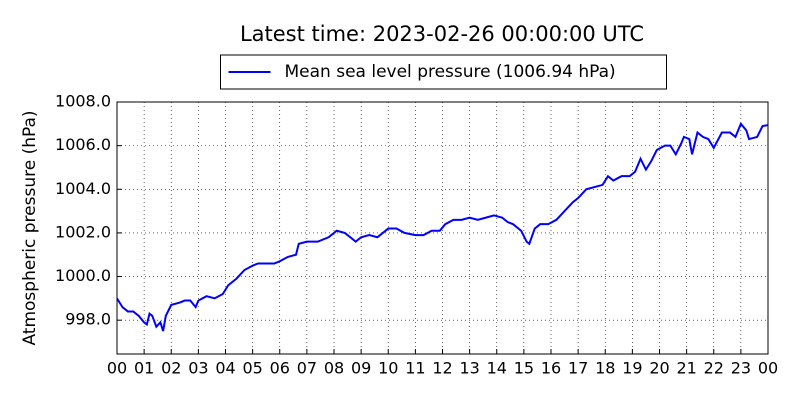 The height and width of the screenshot is (400, 800). What do you see at coordinates (83, 231) in the screenshot?
I see `y-tick-label: 1002.0` at bounding box center [83, 231].